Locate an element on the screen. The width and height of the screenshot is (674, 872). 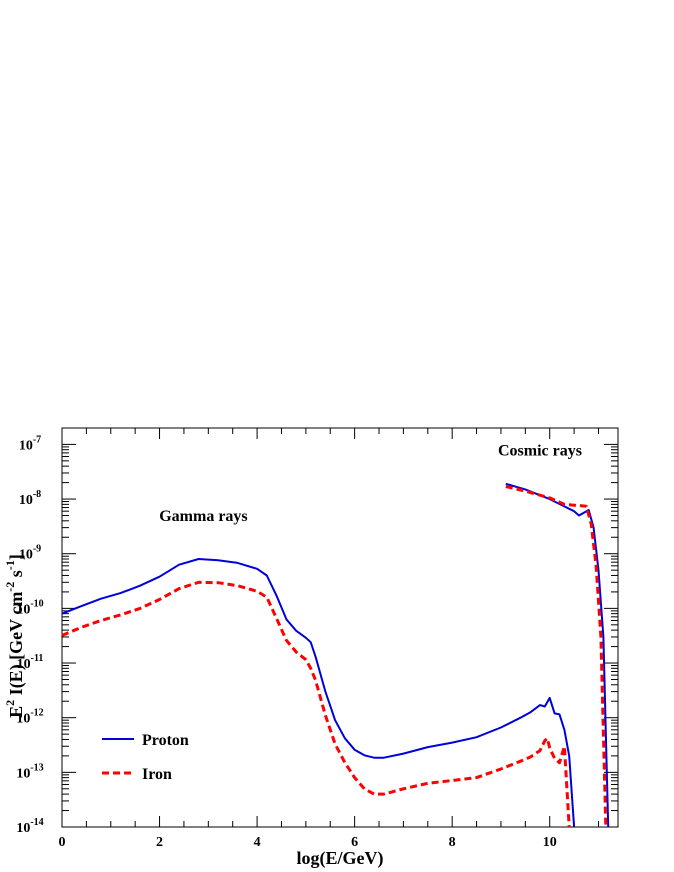
y-tick-label: 10⁻¹² is located at coordinates (29, 717).